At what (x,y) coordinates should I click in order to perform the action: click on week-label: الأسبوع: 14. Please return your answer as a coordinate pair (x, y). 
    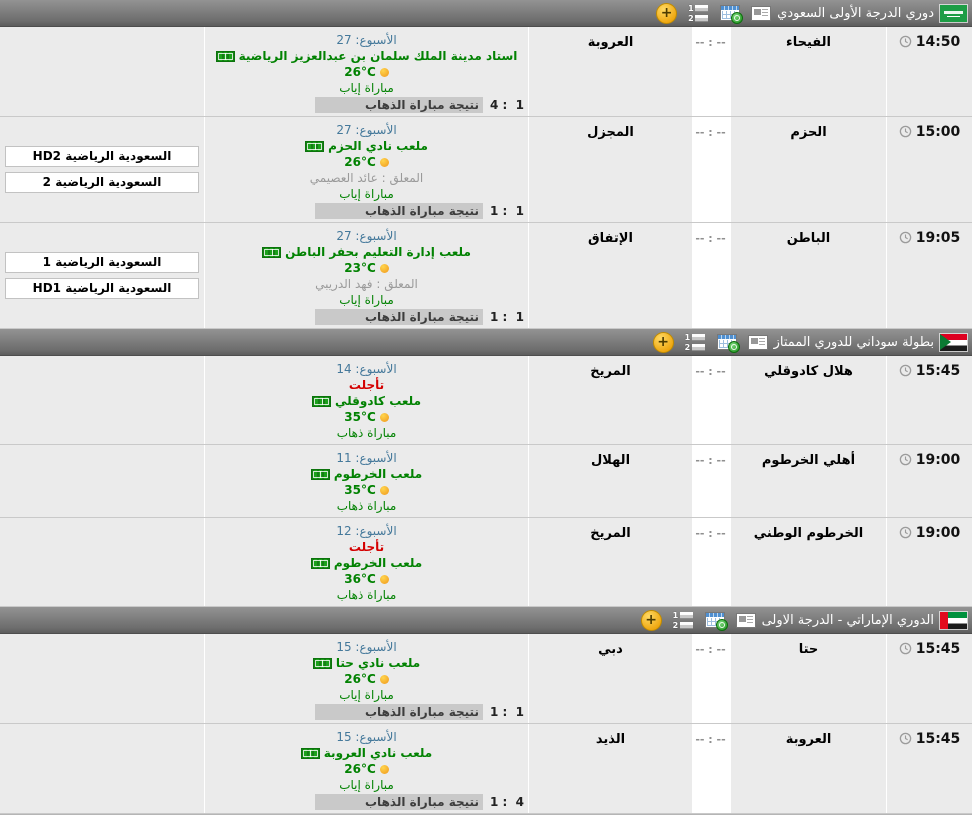
    Looking at the image, I should click on (366, 369).